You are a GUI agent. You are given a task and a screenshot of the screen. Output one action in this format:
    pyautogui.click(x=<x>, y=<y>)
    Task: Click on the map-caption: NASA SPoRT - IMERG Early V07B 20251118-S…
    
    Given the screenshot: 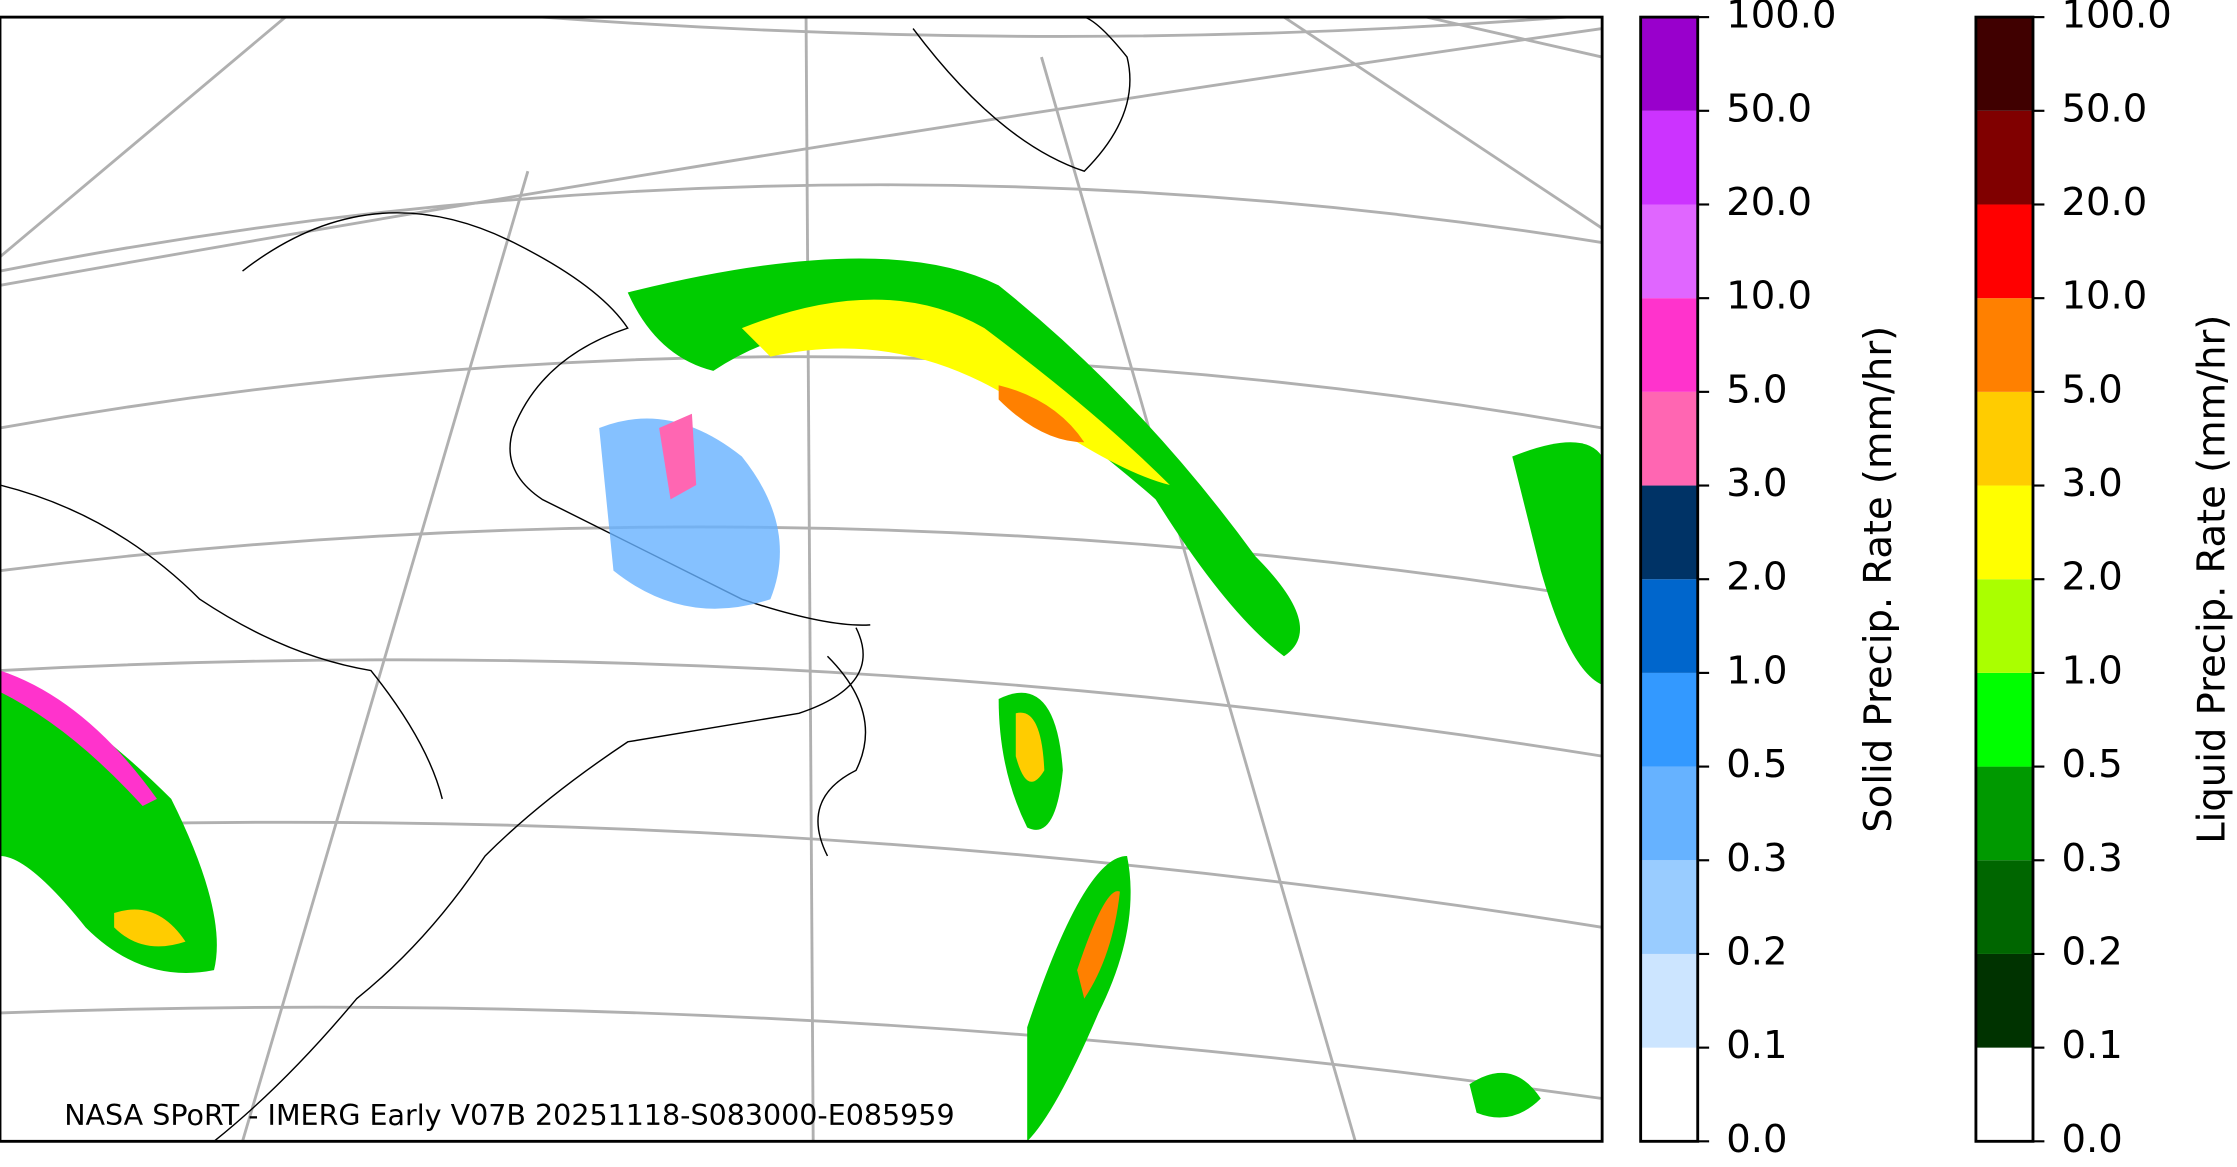 What is the action you would take?
    pyautogui.click(x=509, y=1115)
    